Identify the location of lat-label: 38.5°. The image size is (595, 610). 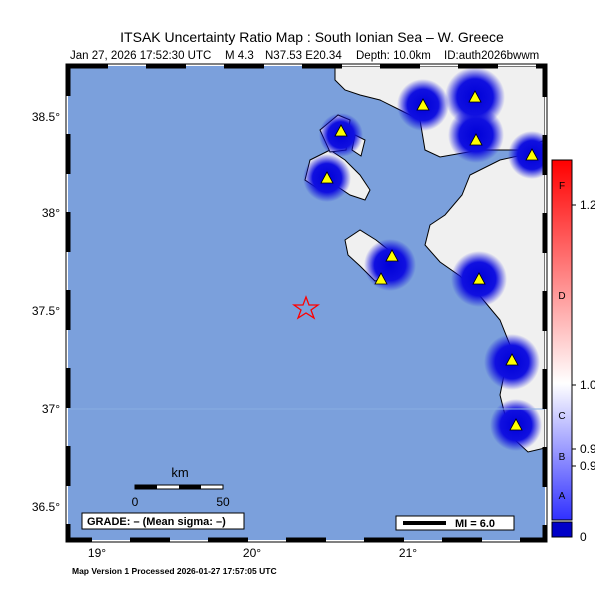
(46, 117).